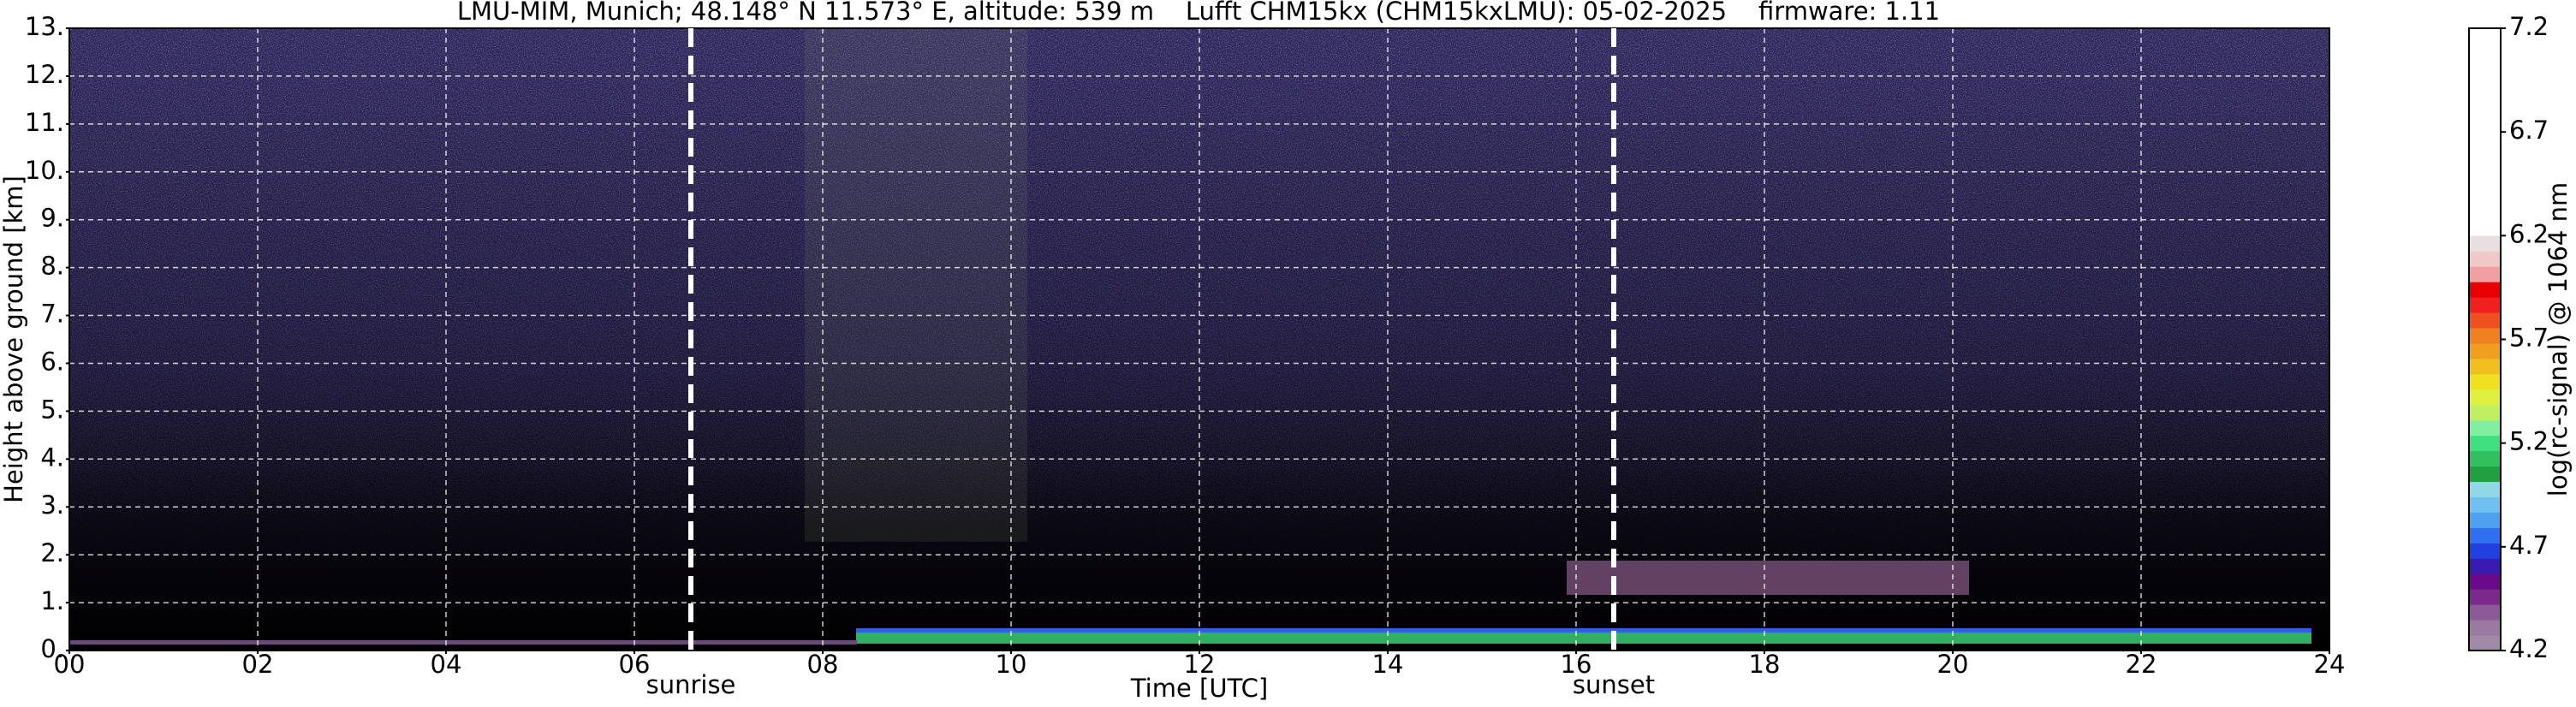 The width and height of the screenshot is (2576, 707). Describe the element at coordinates (44, 170) in the screenshot. I see `y-tick-label: 10.` at that location.